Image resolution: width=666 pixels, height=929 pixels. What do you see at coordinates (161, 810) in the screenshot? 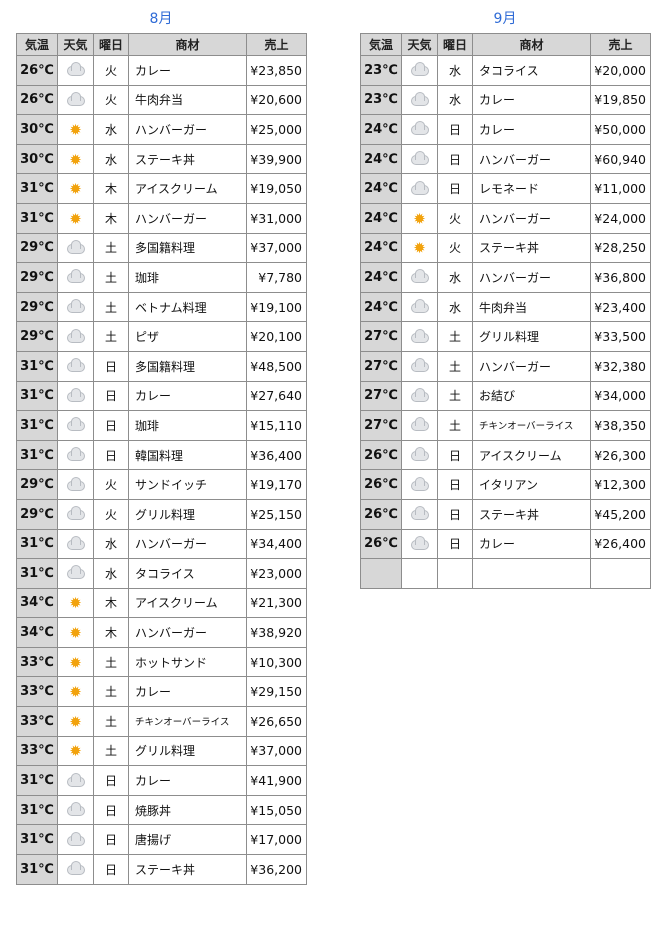
I see `table-row: 31℃ 日焼豚丼 ¥15,050` at bounding box center [161, 810].